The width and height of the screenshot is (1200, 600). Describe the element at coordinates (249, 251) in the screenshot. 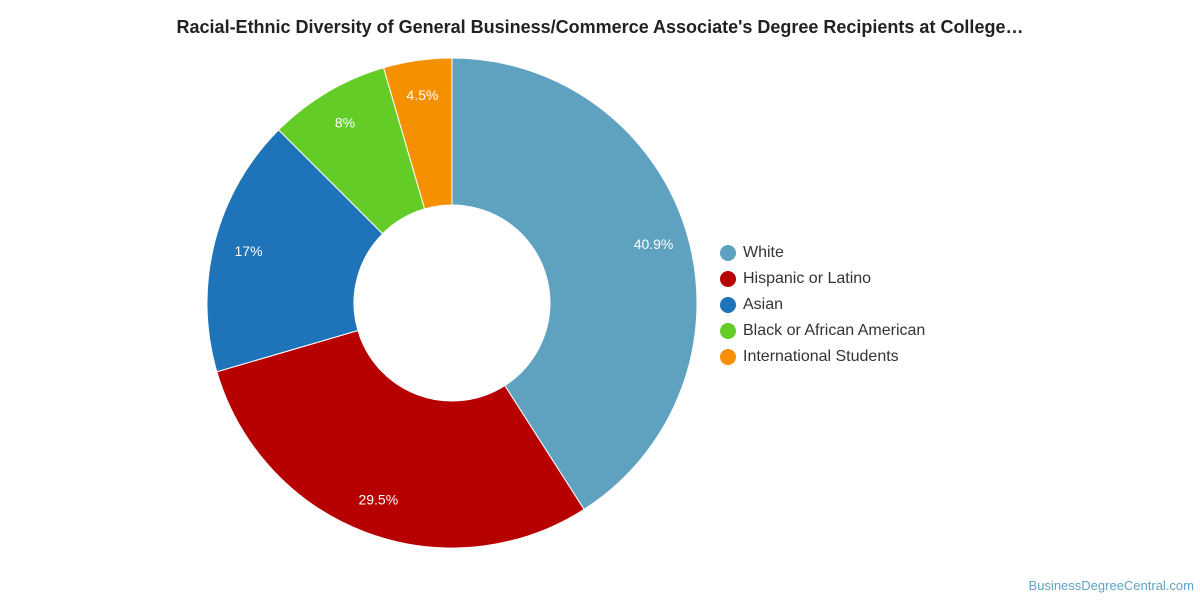

I see `slice-label: 17%` at that location.